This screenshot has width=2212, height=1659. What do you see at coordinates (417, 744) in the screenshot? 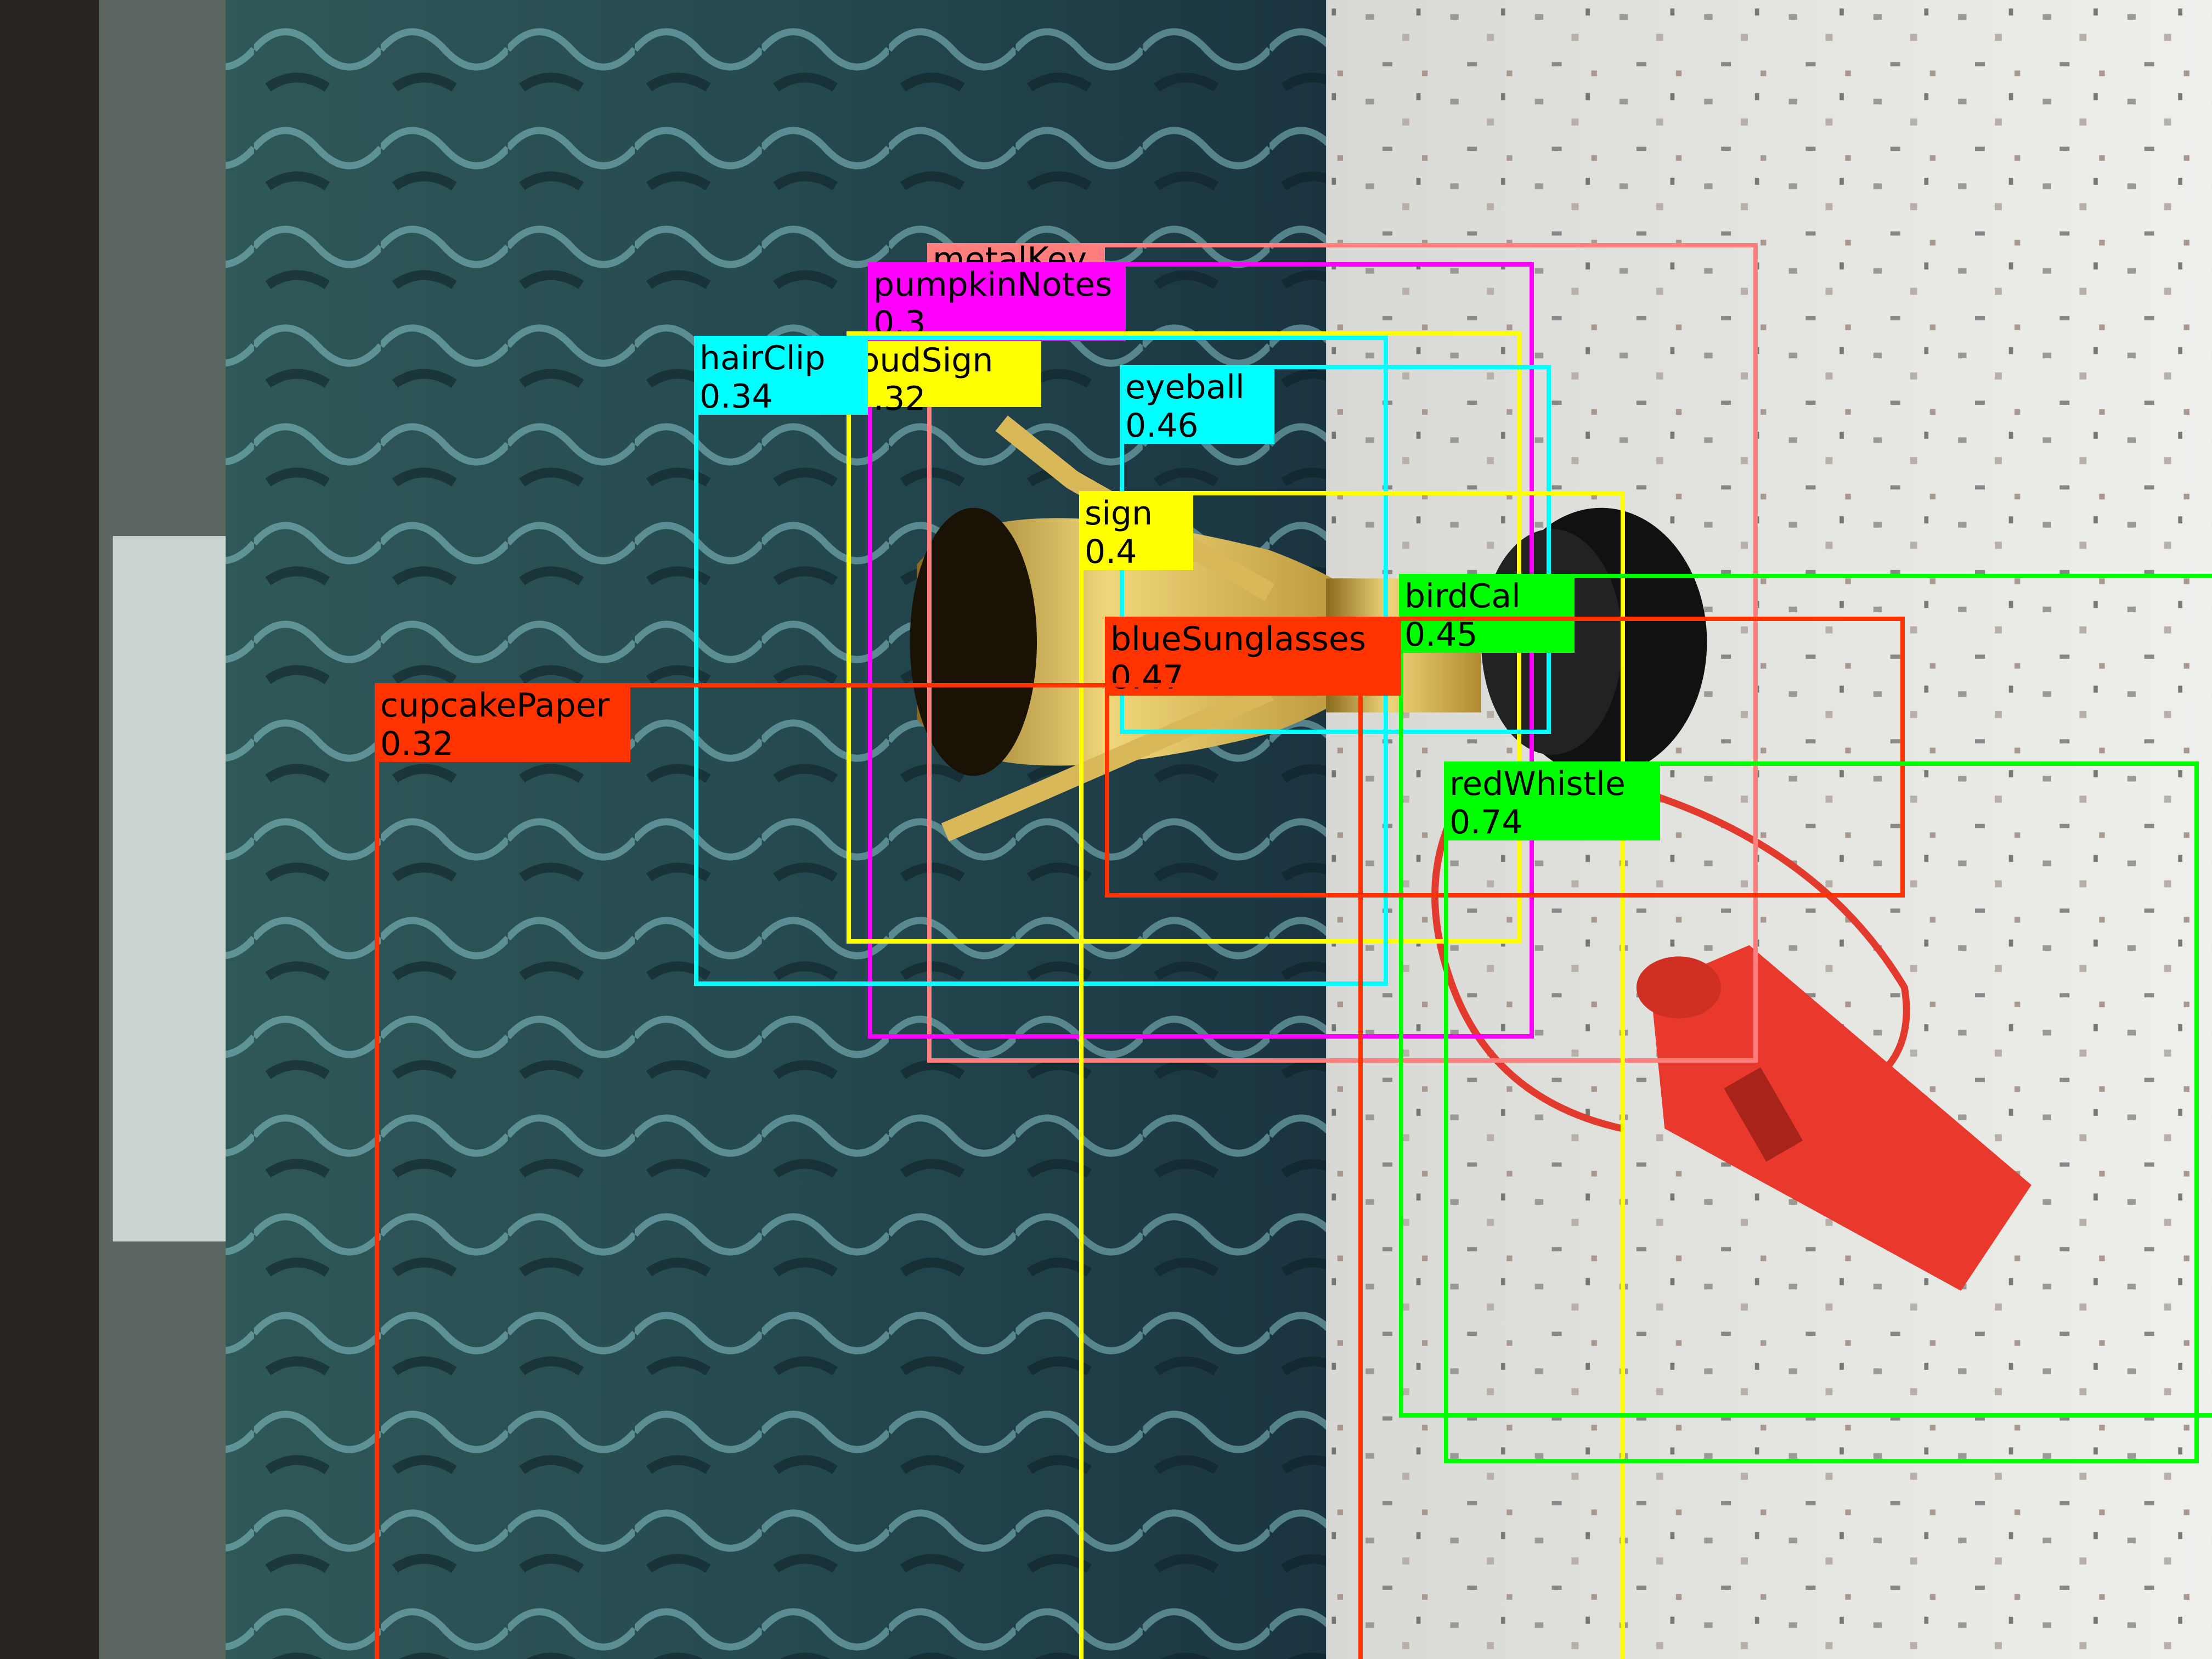
I see `detection-score-text: 0.32` at bounding box center [417, 744].